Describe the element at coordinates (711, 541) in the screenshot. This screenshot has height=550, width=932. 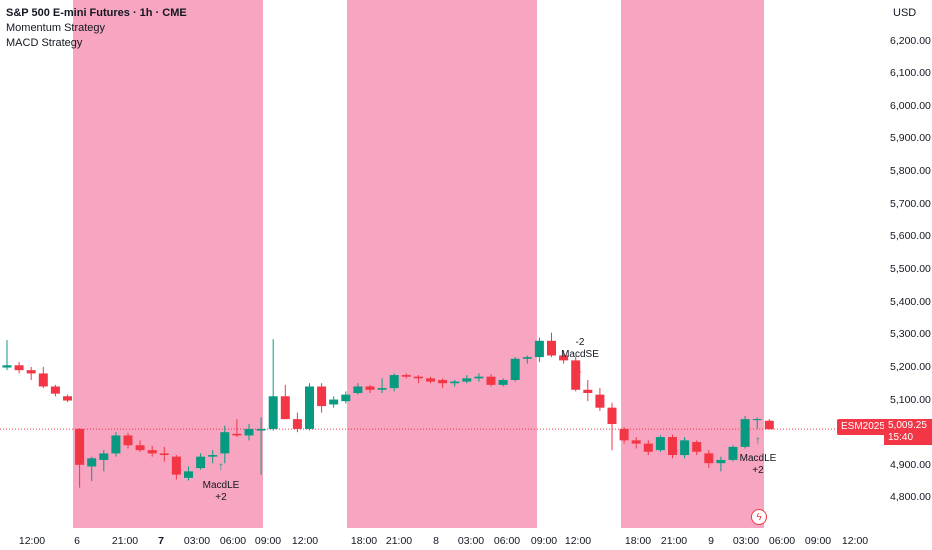
I see `time-tick-label: 9` at that location.